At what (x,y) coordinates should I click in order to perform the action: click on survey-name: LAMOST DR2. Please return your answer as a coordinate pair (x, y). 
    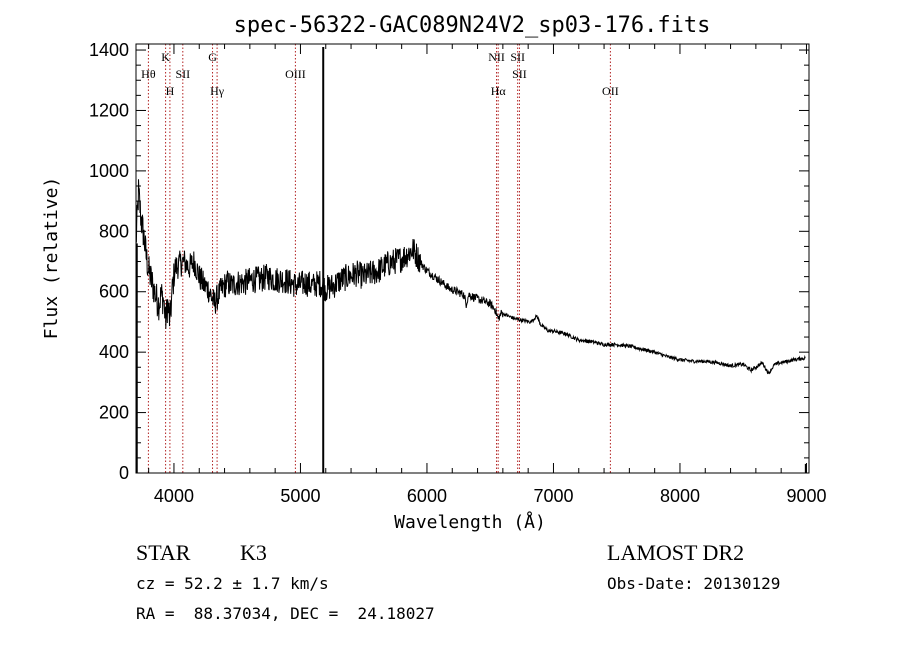
    Looking at the image, I should click on (676, 552).